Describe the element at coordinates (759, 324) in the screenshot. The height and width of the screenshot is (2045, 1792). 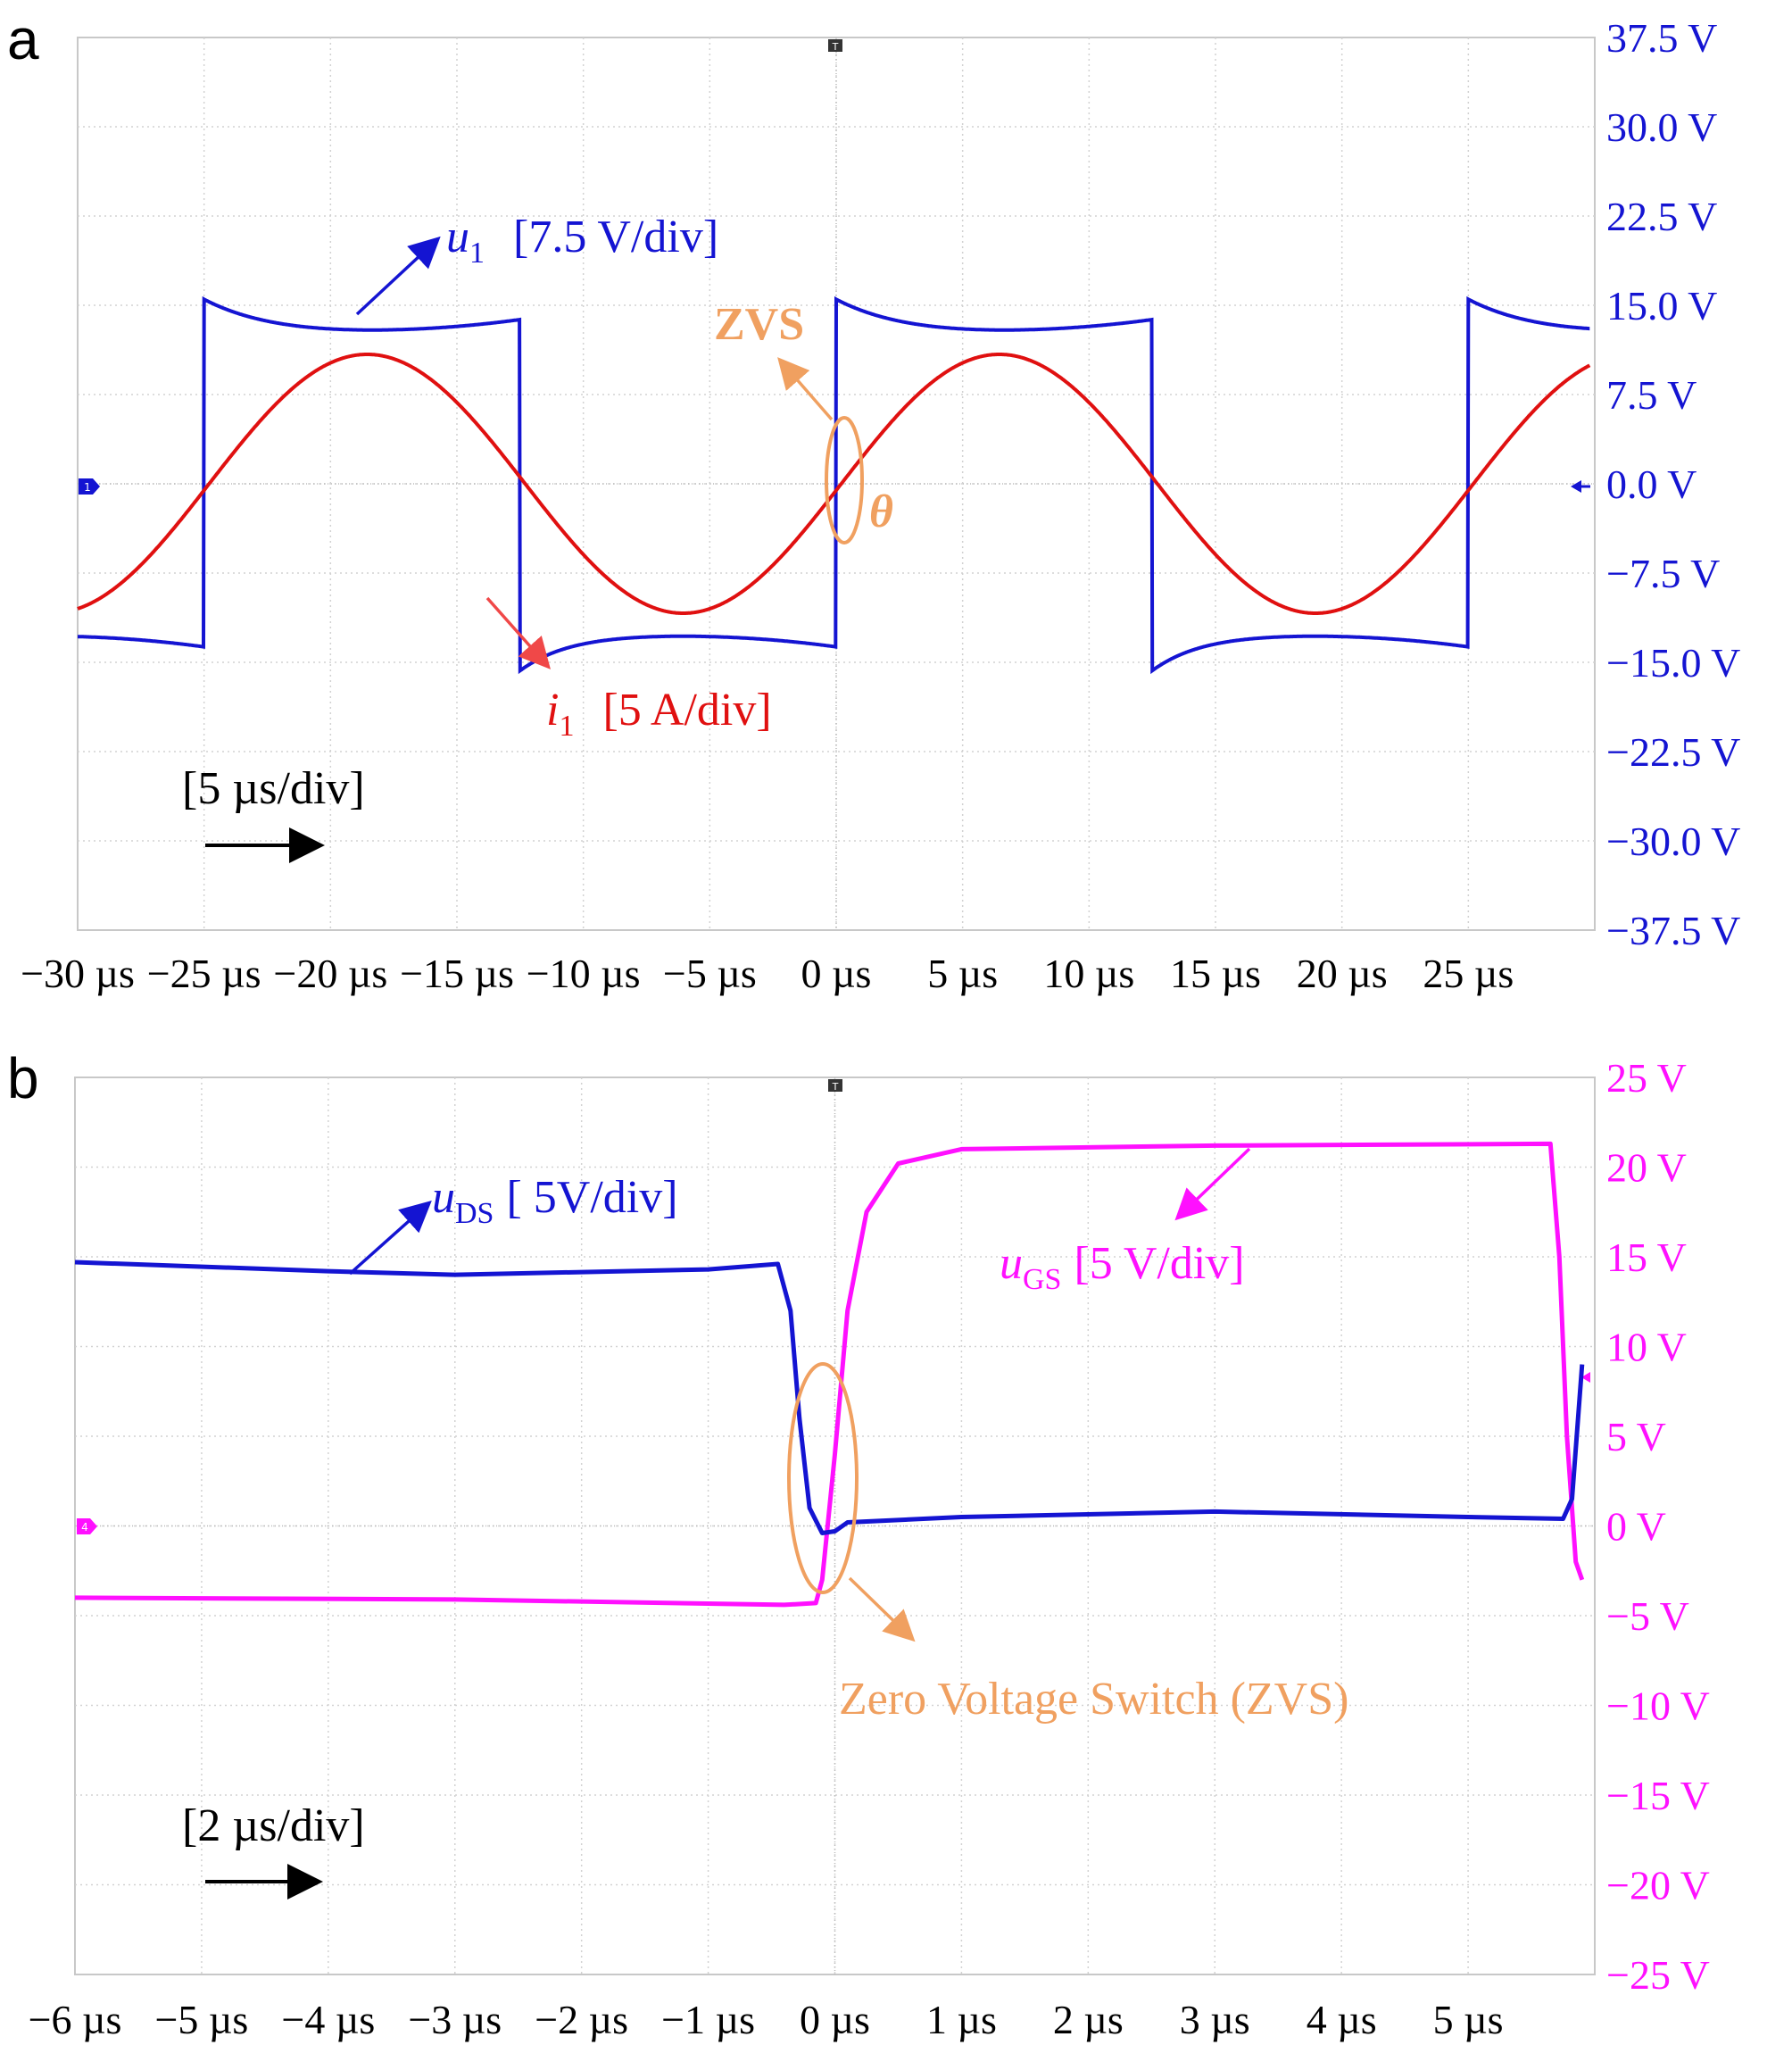
I see `zvs-label-a: ZVS` at that location.